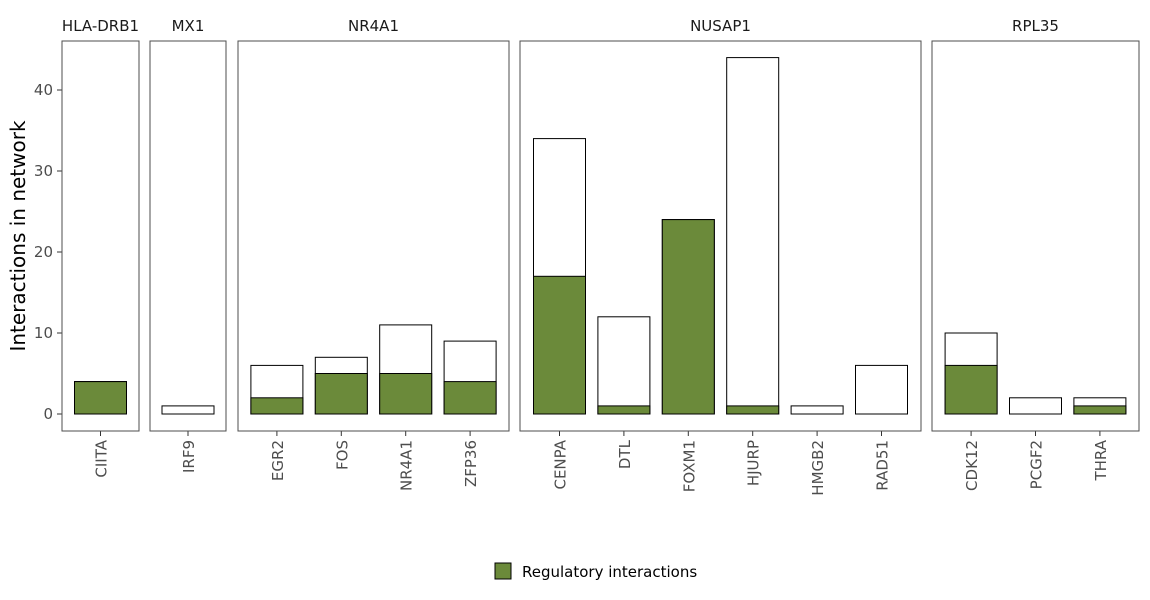 This screenshot has height=600, width=1150. Describe the element at coordinates (100, 26) in the screenshot. I see `facet-title: HLA-DRB1` at that location.